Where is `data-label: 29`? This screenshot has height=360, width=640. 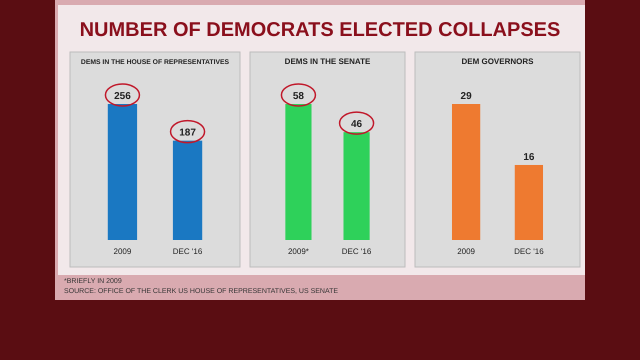 data-label: 29 is located at coordinates (466, 96).